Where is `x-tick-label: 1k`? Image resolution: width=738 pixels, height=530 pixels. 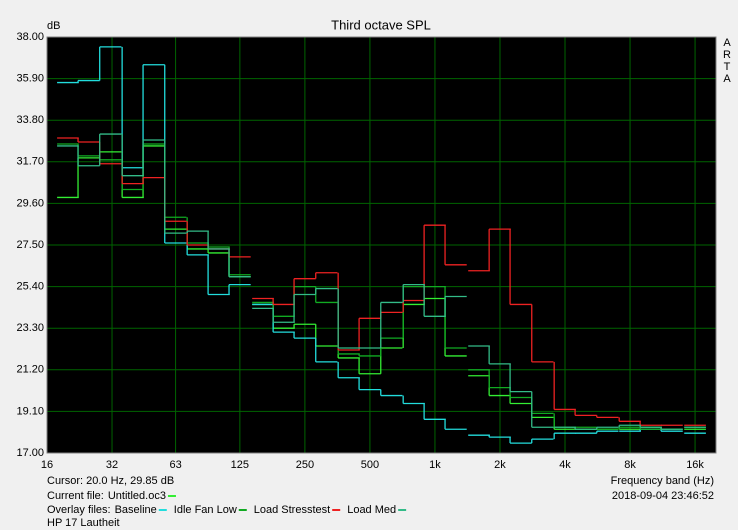
x-tick-label: 1k is located at coordinates (435, 465).